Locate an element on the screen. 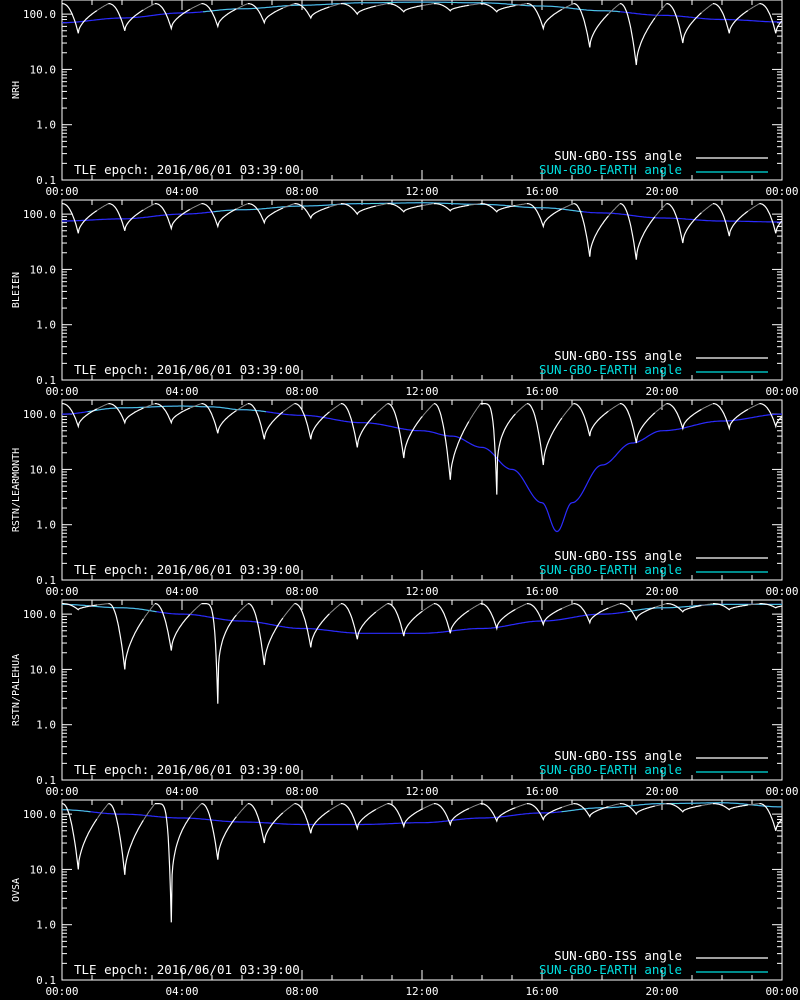 This screenshot has width=800, height=1000. y-axis-label: BLEIEN is located at coordinates (16, 290).